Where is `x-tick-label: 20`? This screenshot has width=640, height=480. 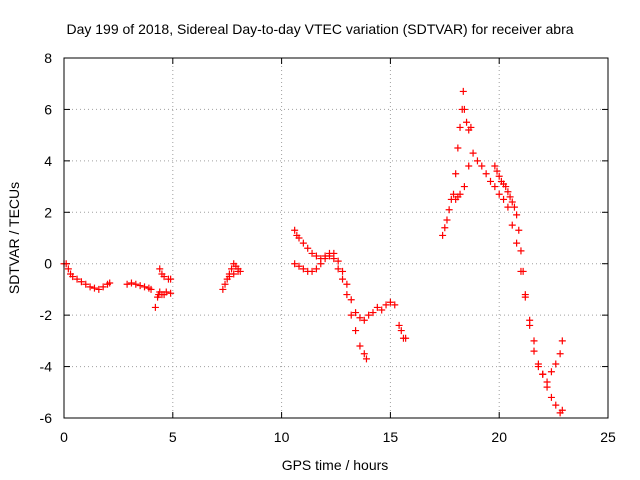 x-tick-label: 20 is located at coordinates (499, 437).